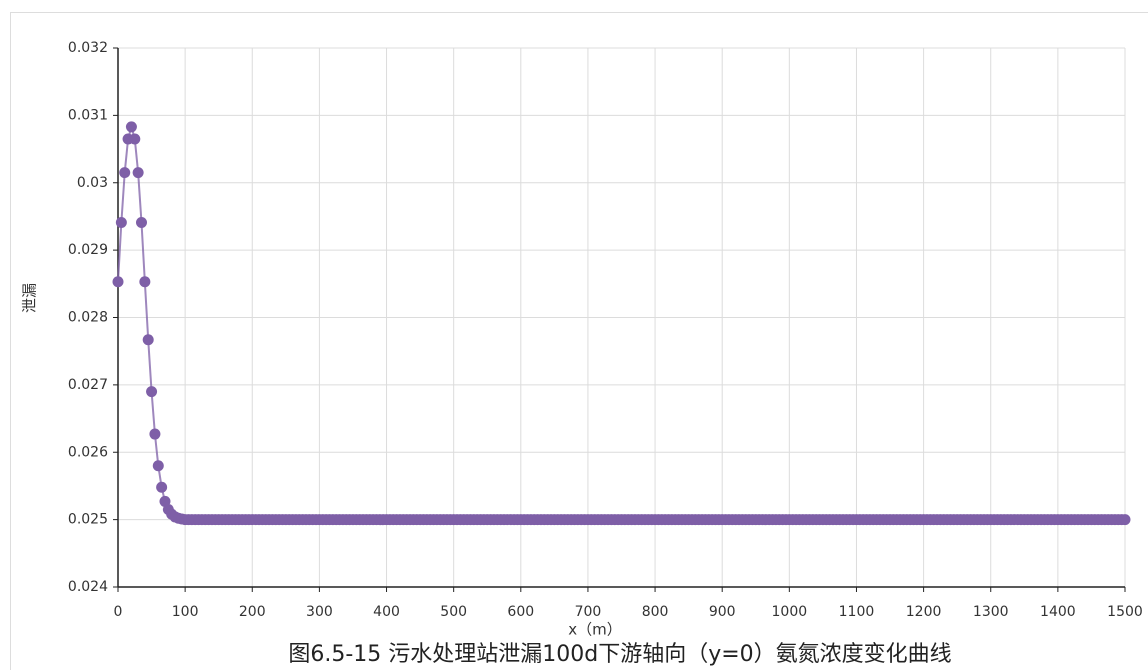  What do you see at coordinates (619, 654) in the screenshot?
I see `caption: 图6.5-15 污水处理站泄漏100d下游轴向（y=0）氨氮浓度变化曲线` at bounding box center [619, 654].